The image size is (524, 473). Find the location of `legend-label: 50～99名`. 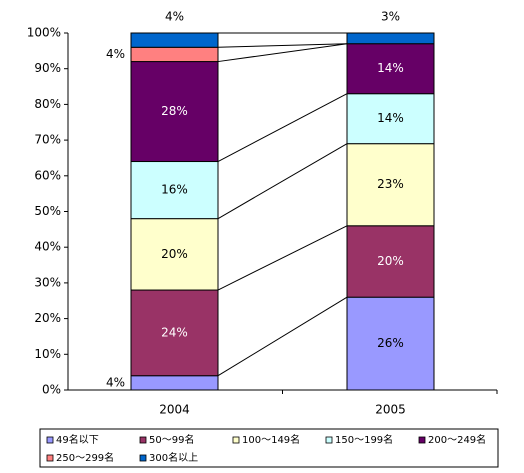

legend-label: 50～99名 is located at coordinates (171, 439).